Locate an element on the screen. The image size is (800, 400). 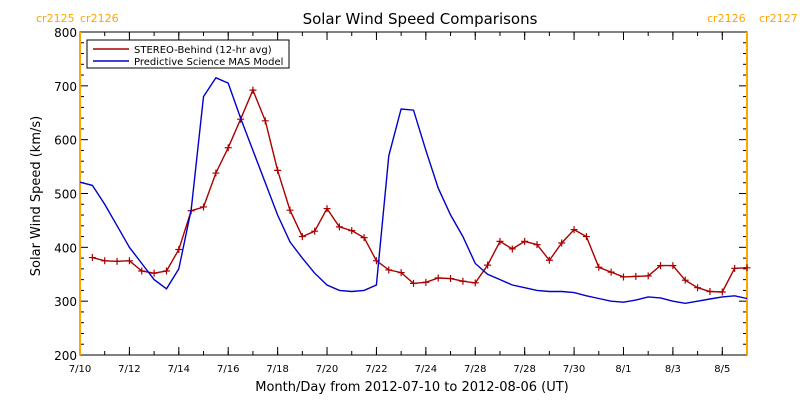
chart-title: Solar Wind Speed Comparisons is located at coordinates (420, 19).